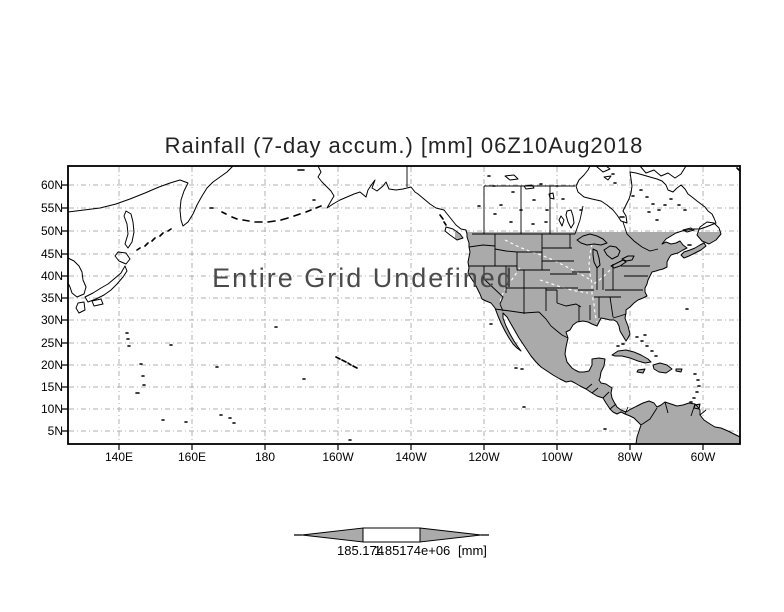 Image resolution: width=784 pixels, height=612 pixels. Describe the element at coordinates (51, 298) in the screenshot. I see `lat-tick-label: 35N` at that location.